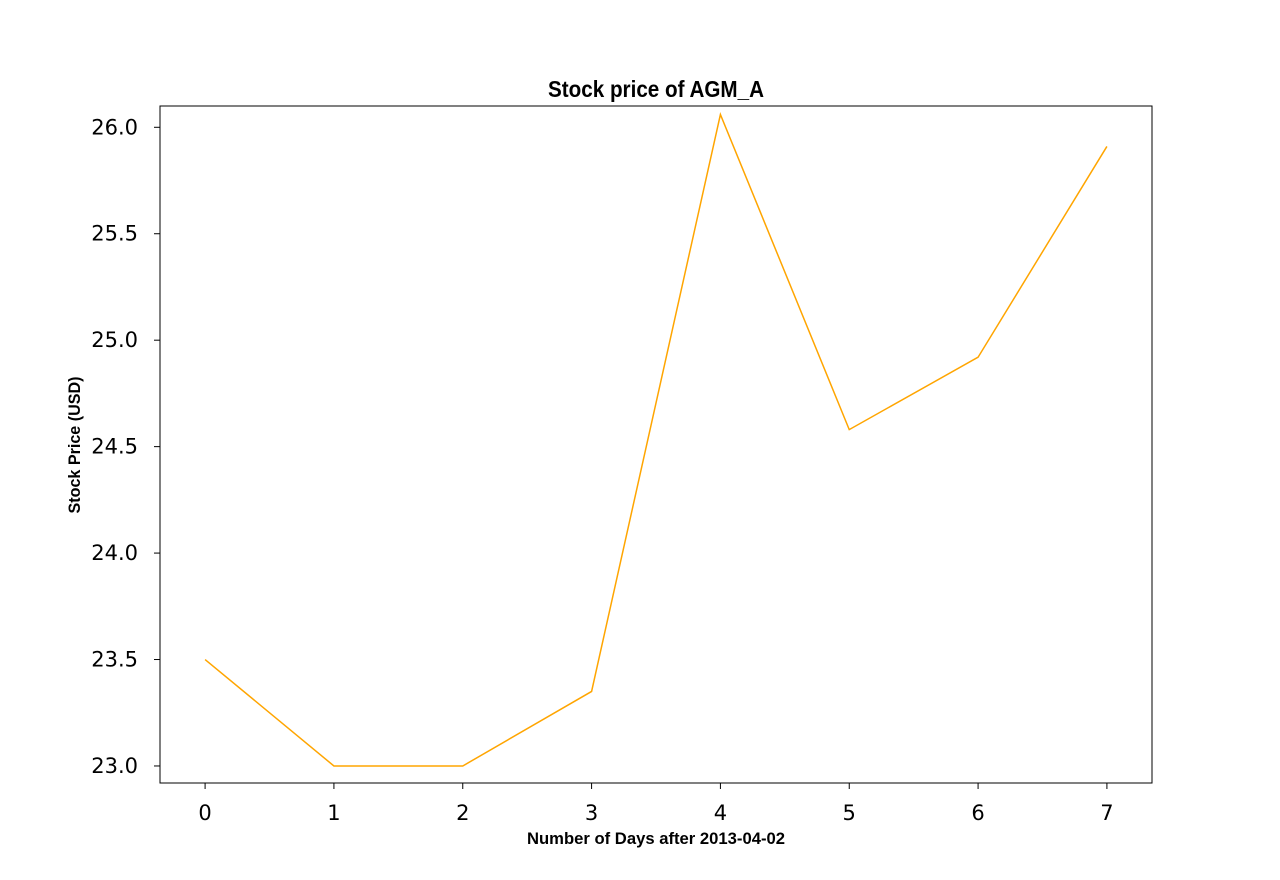 The image size is (1280, 880). What do you see at coordinates (656, 804) in the screenshot?
I see `x-axis: 0 1 2 3 4 5 6 7` at bounding box center [656, 804].